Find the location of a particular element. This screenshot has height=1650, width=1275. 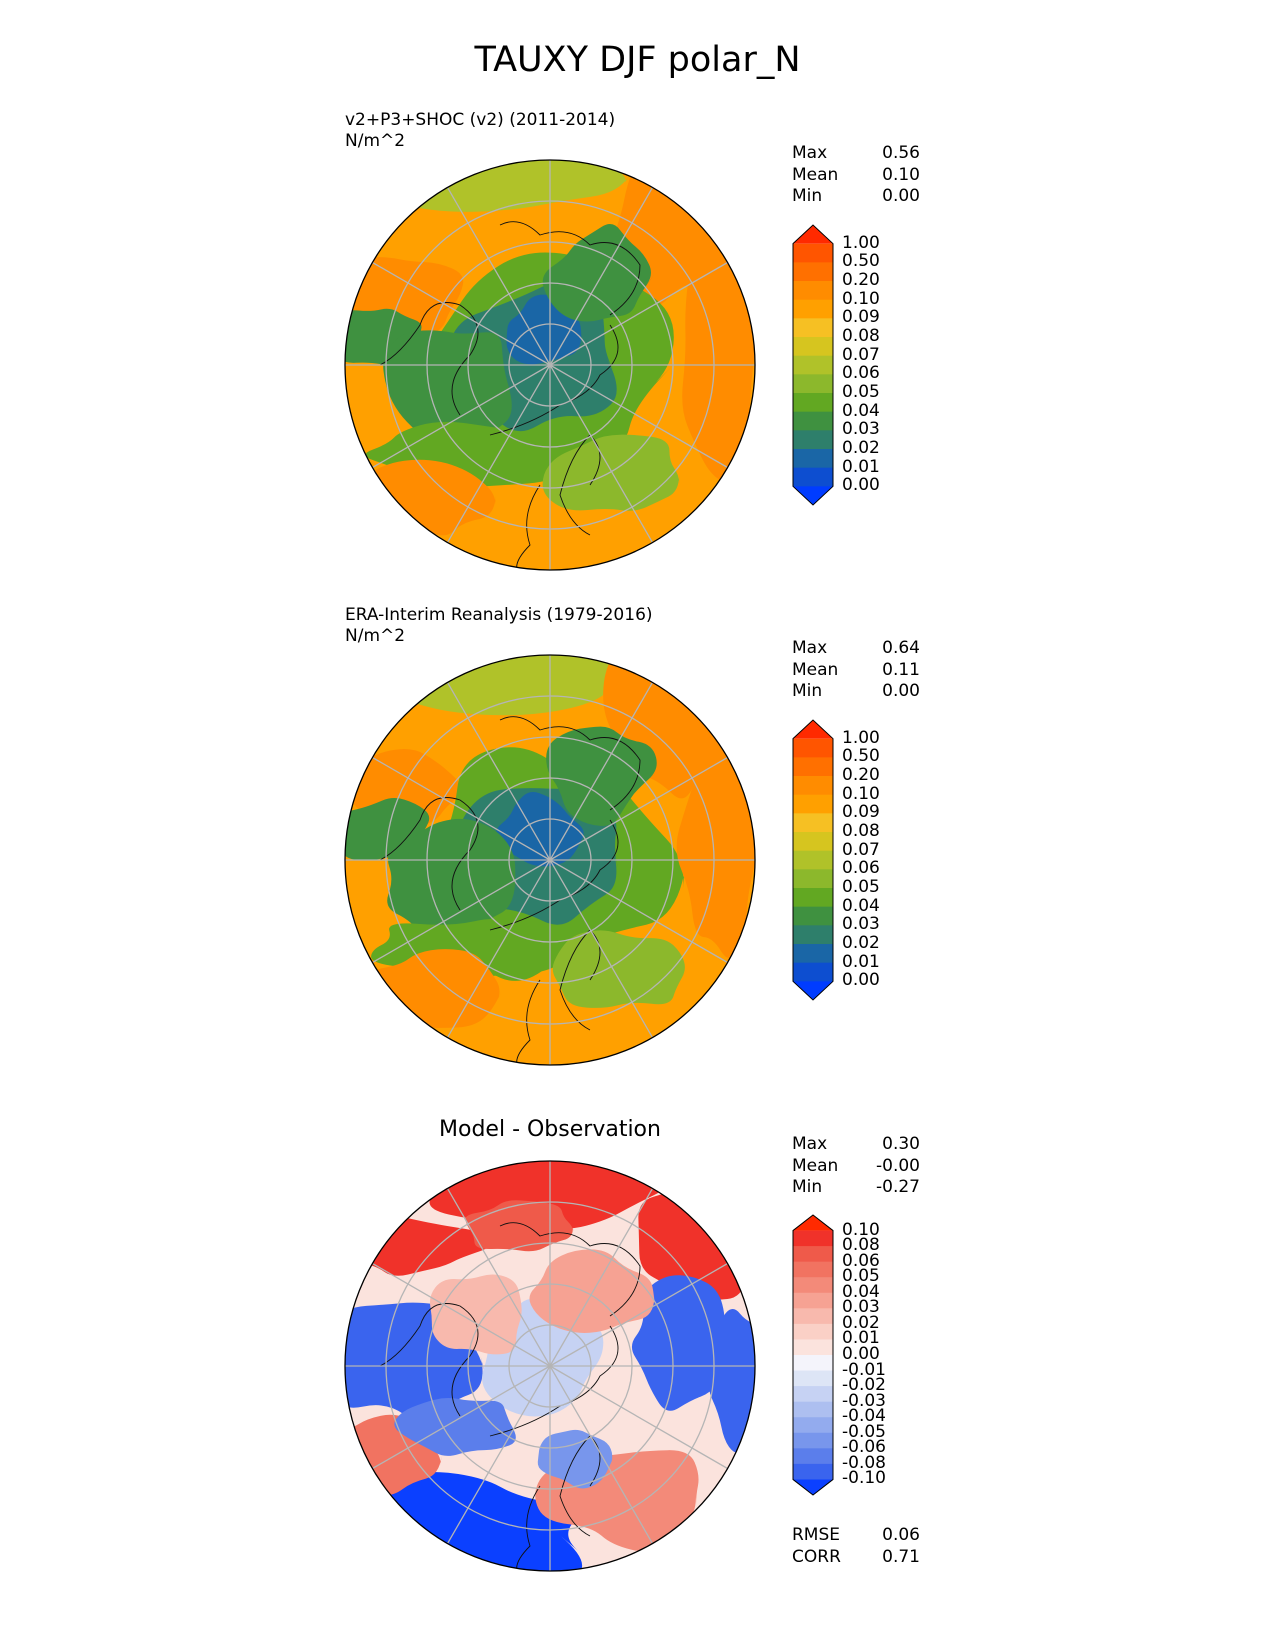

stat-mean-value: 0.11 is located at coordinates (901, 669).